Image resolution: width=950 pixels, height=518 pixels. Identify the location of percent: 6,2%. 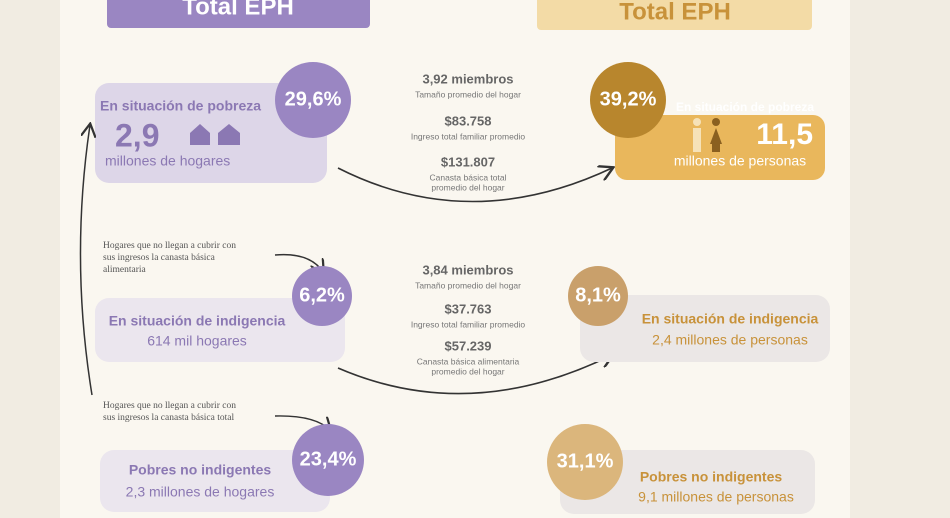
(322, 295).